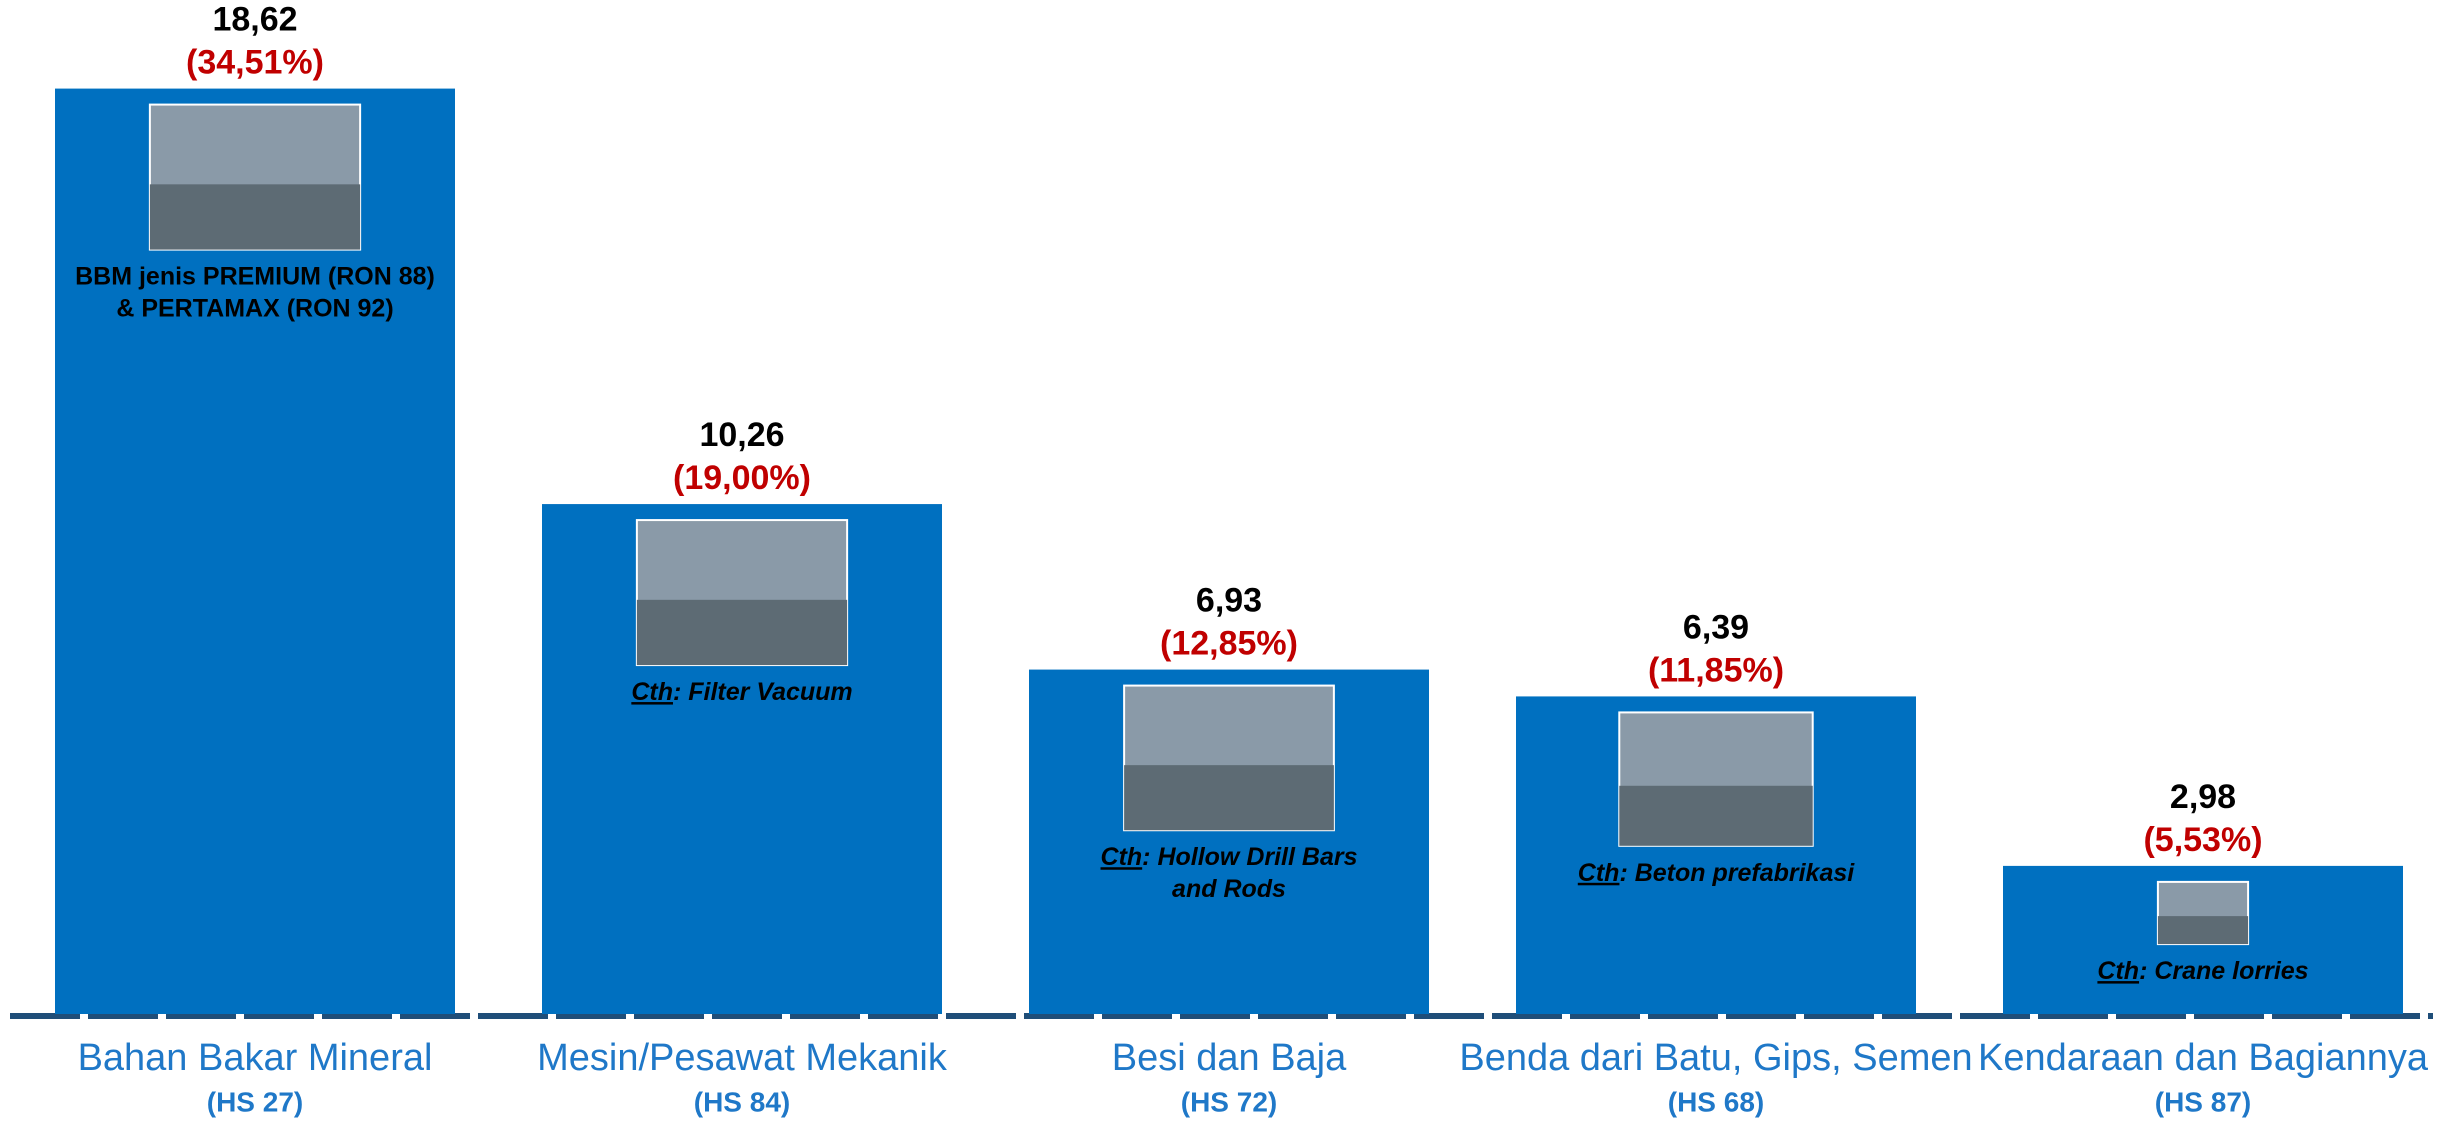 This screenshot has height=1129, width=2443. I want to click on caption: Cth: Hollow Drill Bars, so click(1229, 857).